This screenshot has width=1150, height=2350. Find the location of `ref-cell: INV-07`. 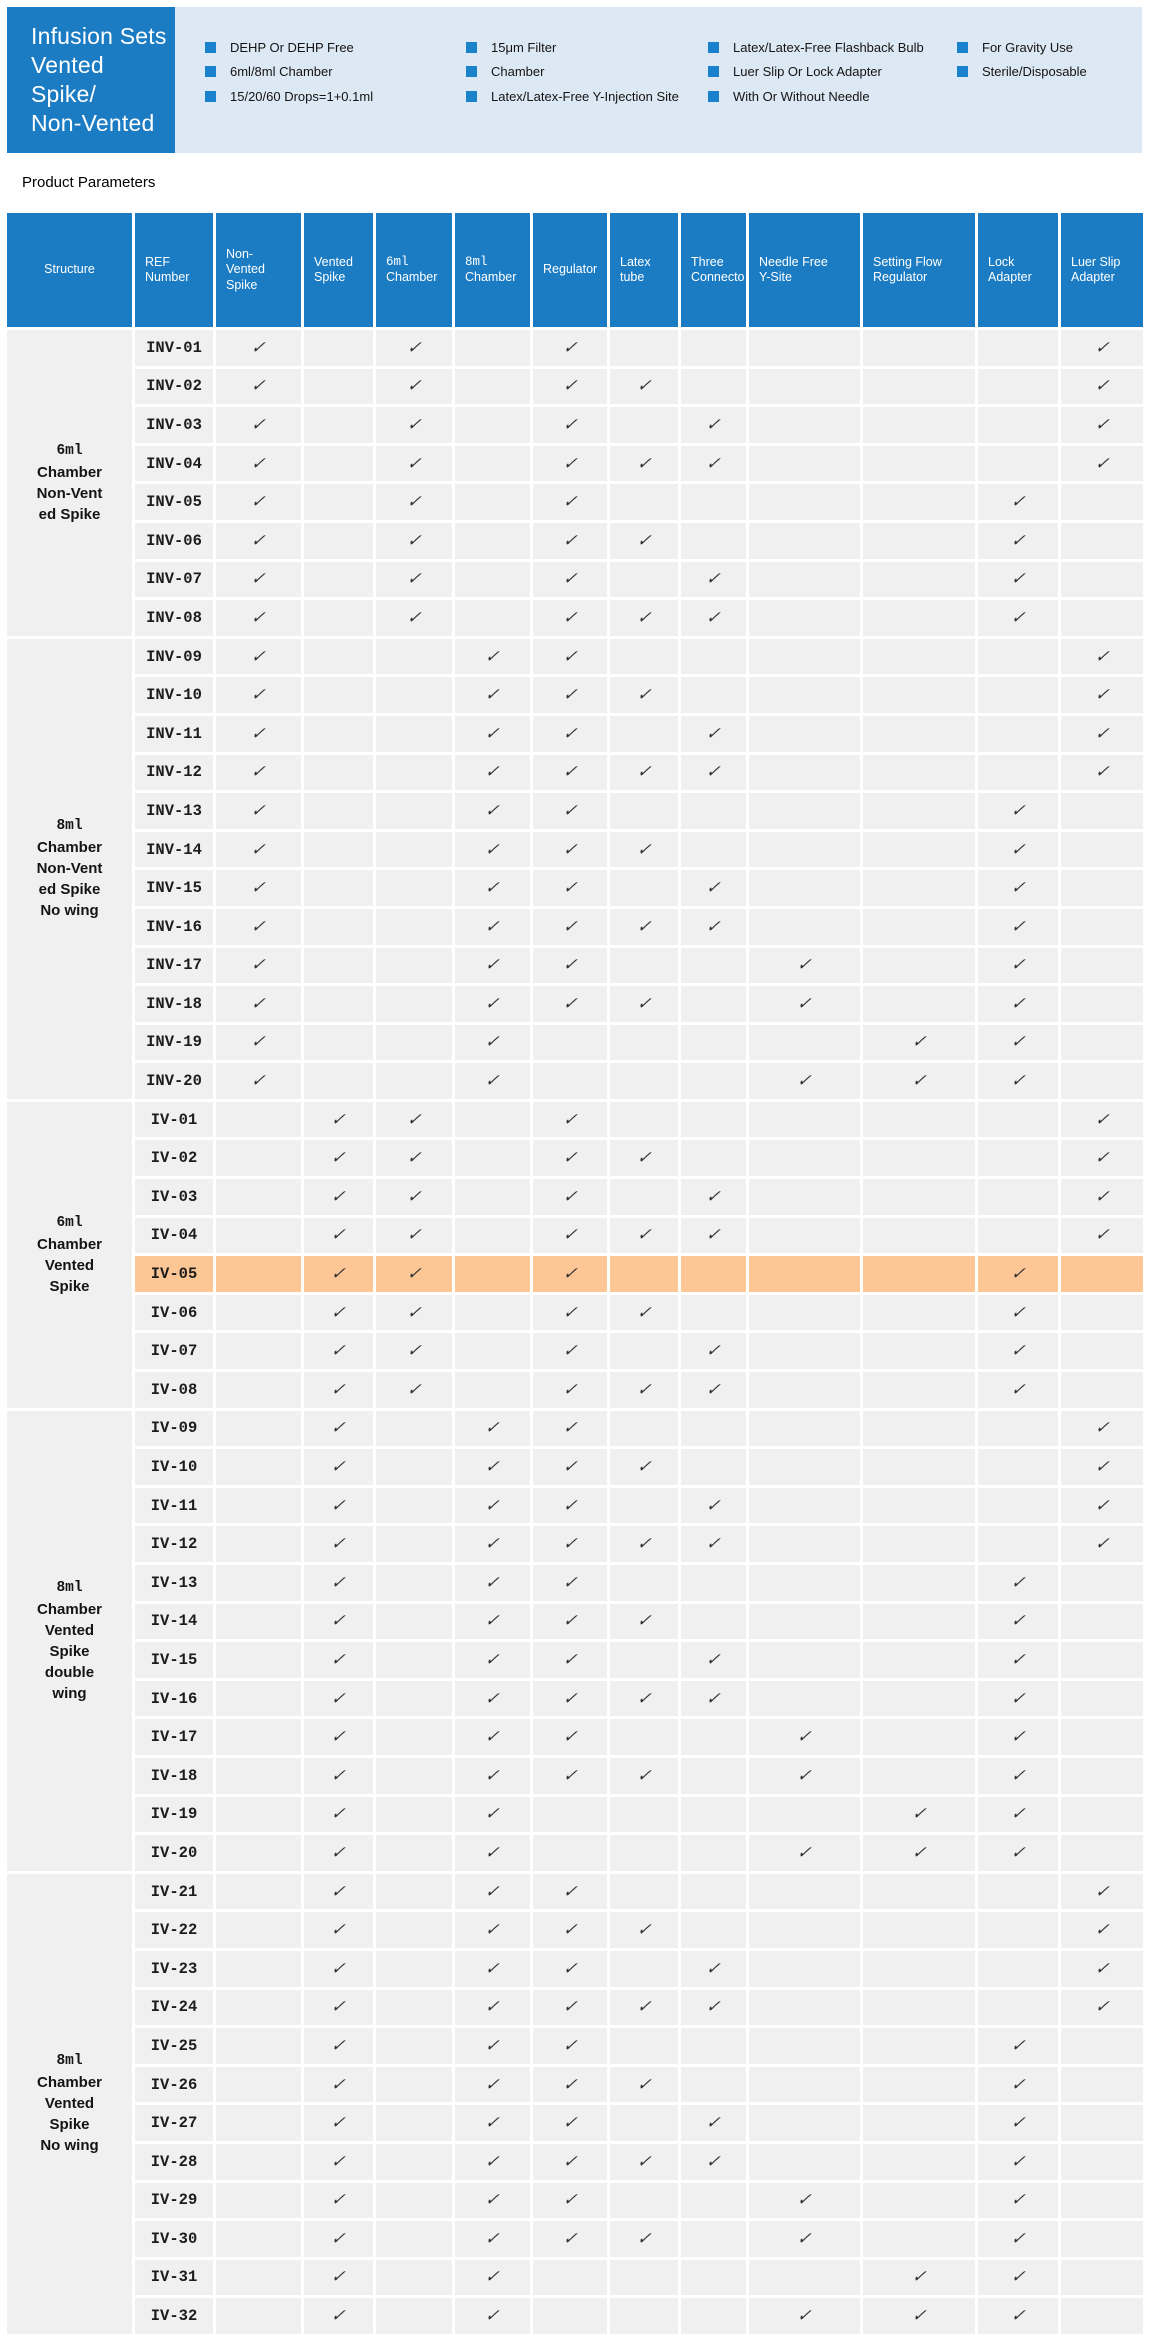

ref-cell: INV-07 is located at coordinates (174, 579).